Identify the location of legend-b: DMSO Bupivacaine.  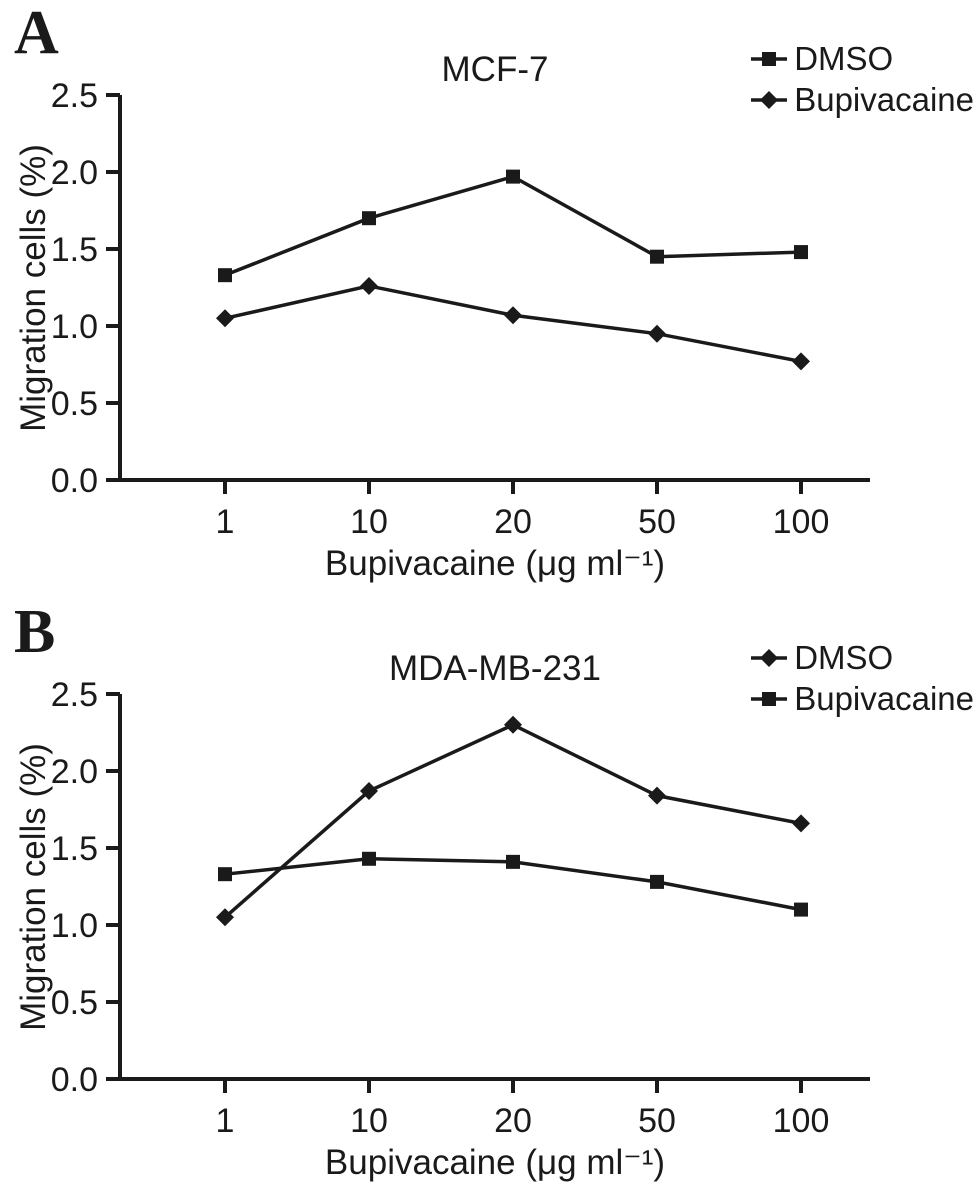
(862, 678).